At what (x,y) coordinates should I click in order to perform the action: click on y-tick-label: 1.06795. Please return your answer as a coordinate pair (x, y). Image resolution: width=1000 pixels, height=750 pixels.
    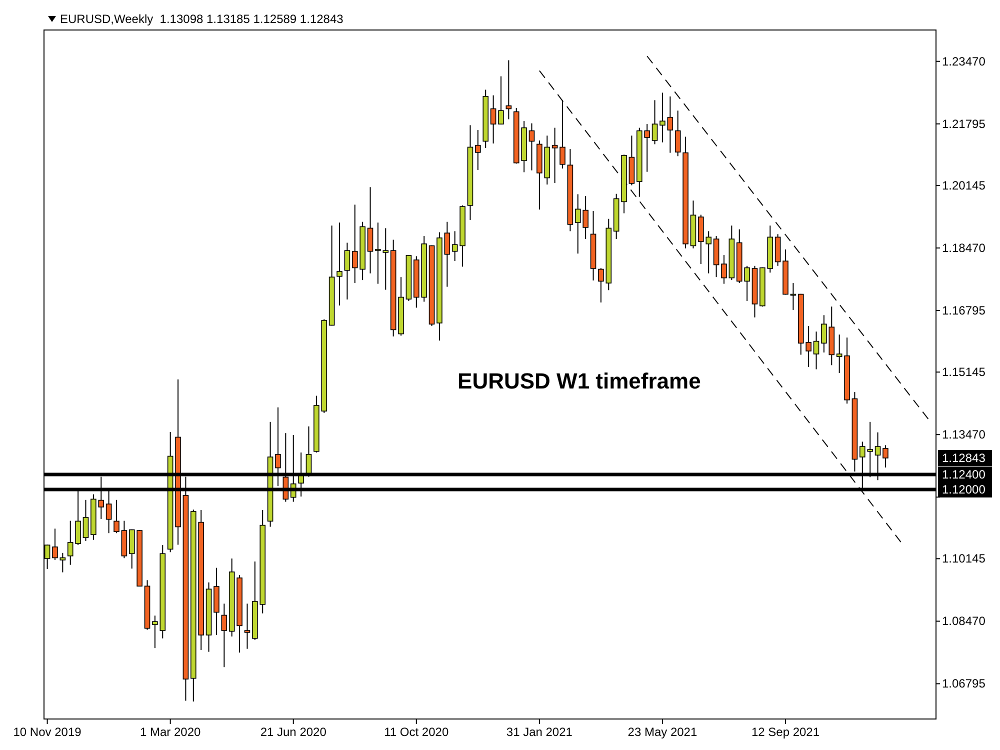
    Looking at the image, I should click on (964, 683).